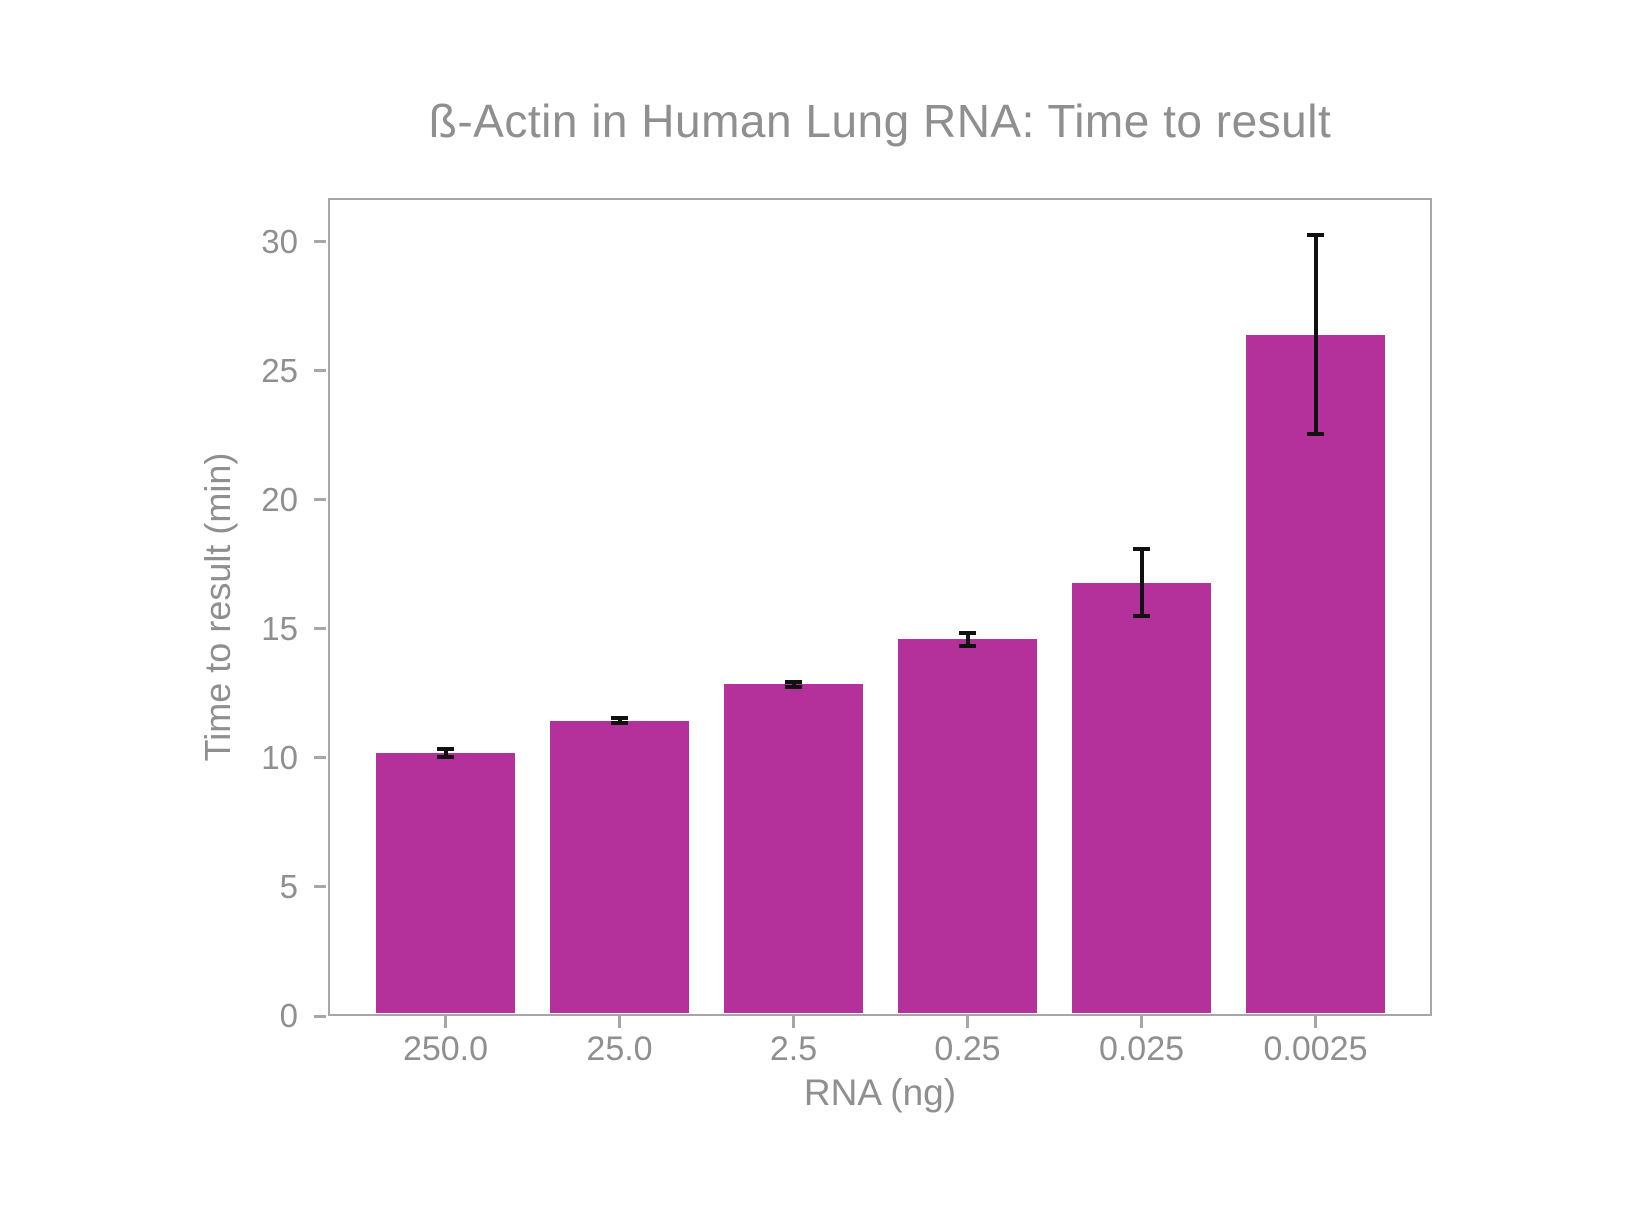 Image resolution: width=1640 pixels, height=1231 pixels. What do you see at coordinates (288, 886) in the screenshot?
I see `y-tick-label: 5` at bounding box center [288, 886].